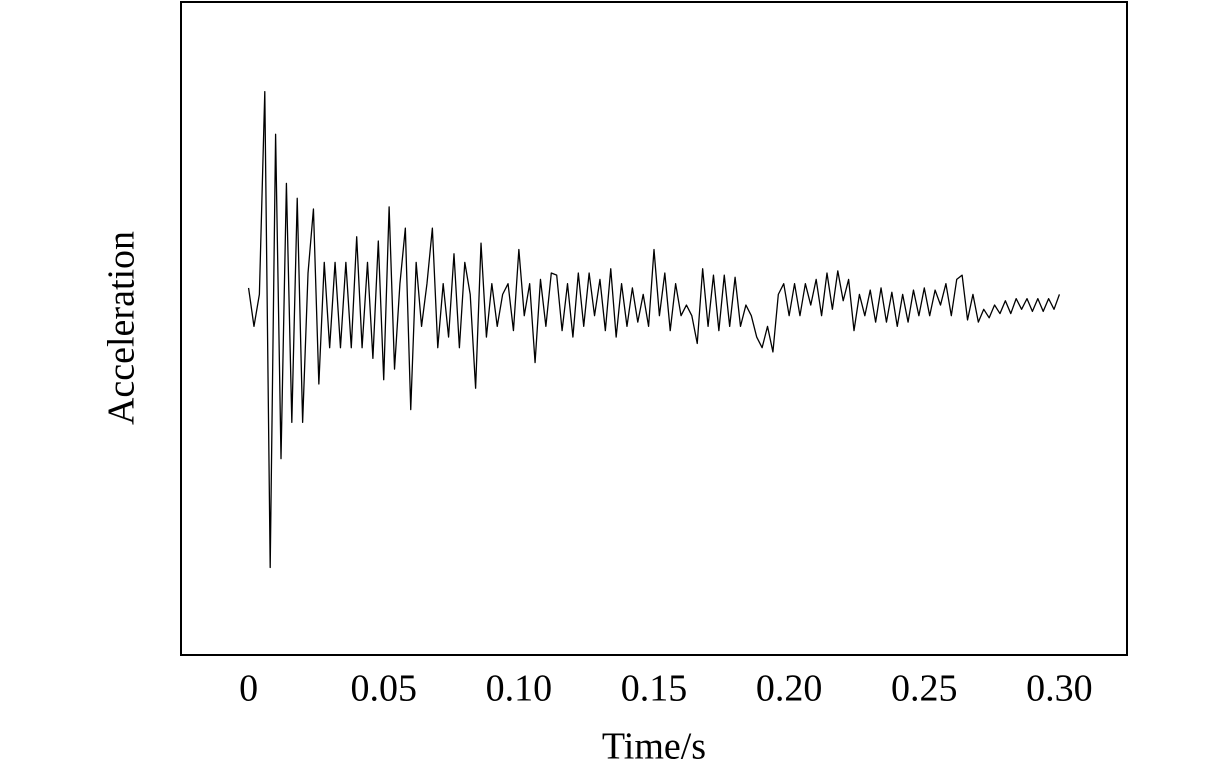 The image size is (1228, 780). Describe the element at coordinates (383, 689) in the screenshot. I see `x-tick-label: 0.05` at that location.